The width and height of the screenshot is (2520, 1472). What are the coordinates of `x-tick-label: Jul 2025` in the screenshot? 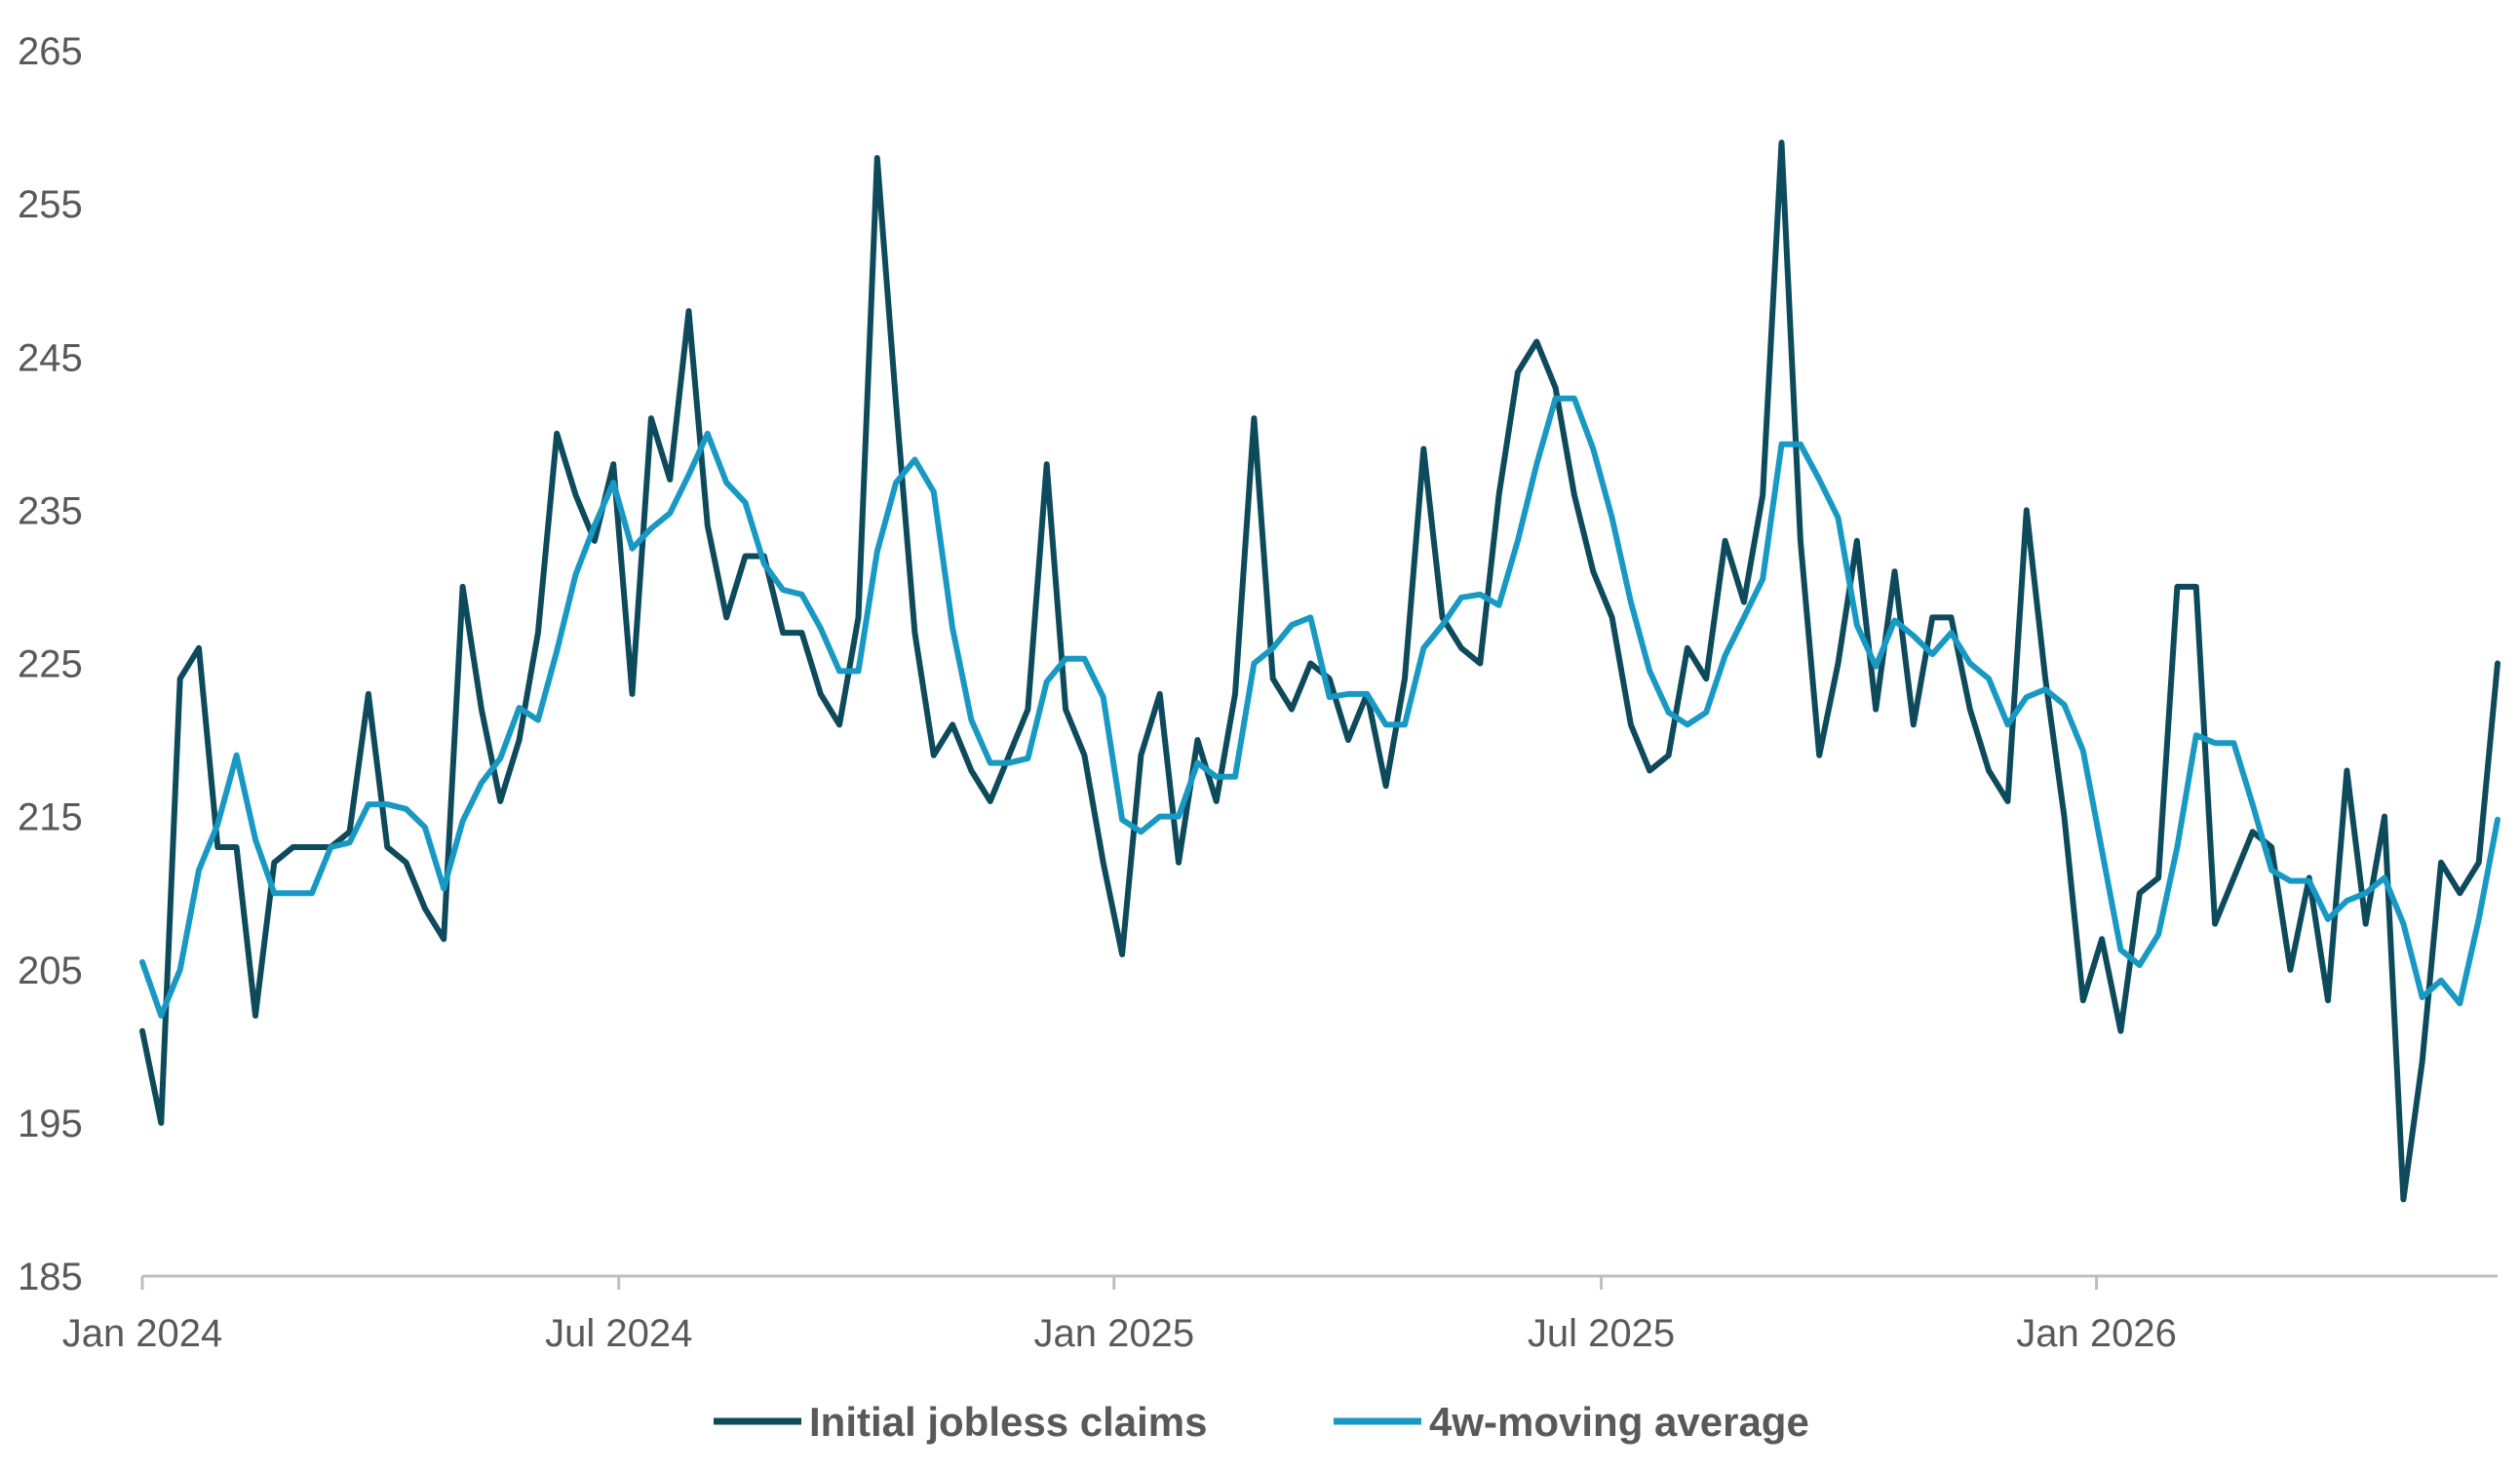 It's located at (1601, 1334).